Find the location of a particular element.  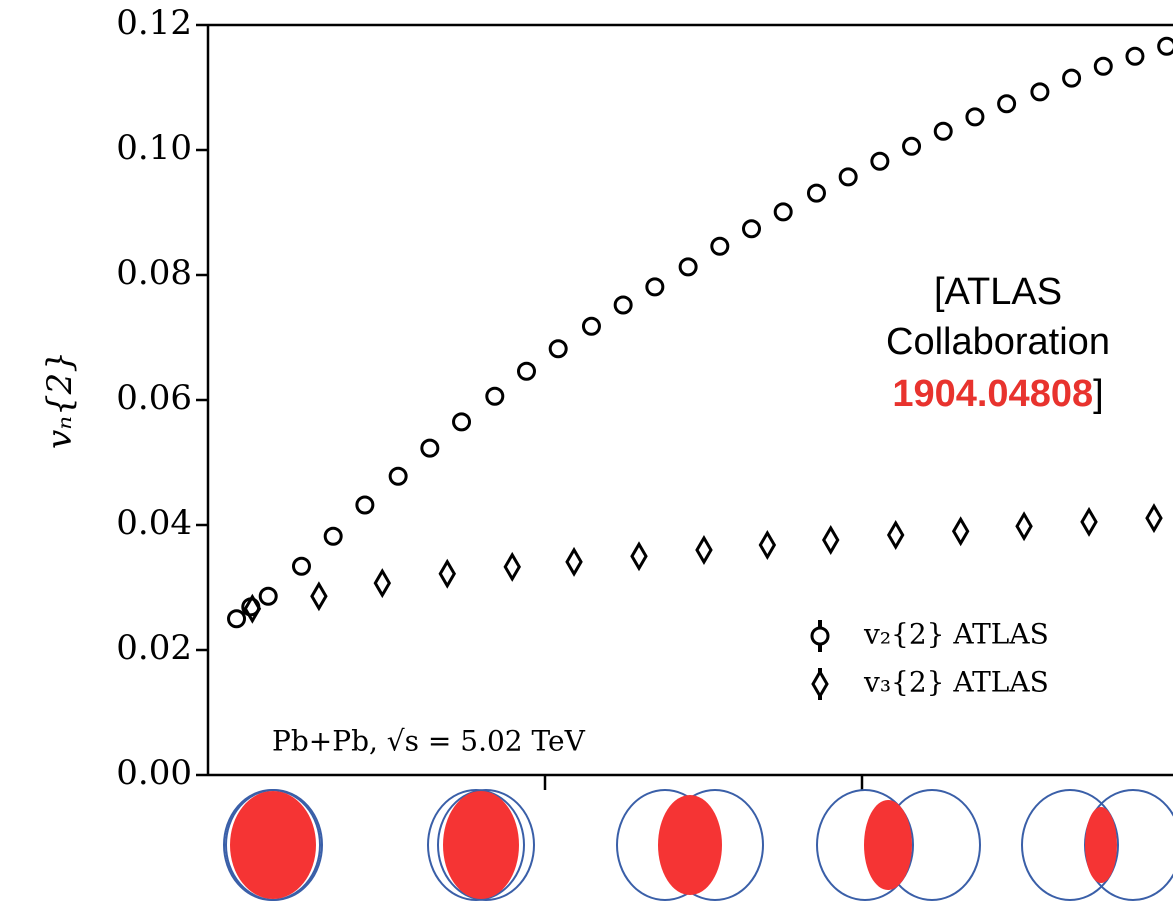

y-tick-label: 0.06 is located at coordinates (154, 398).